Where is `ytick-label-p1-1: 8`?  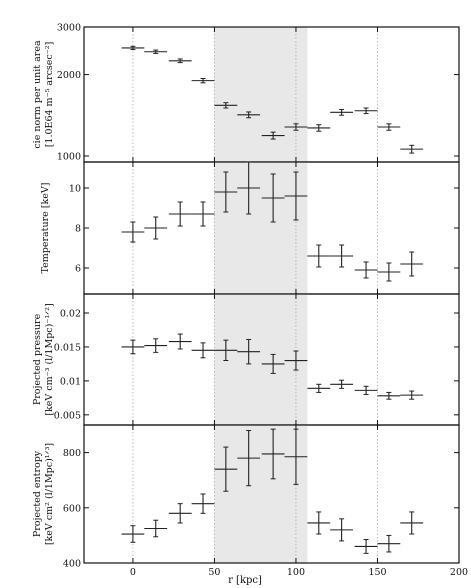 ytick-label-p1-1: 8 is located at coordinates (78, 229).